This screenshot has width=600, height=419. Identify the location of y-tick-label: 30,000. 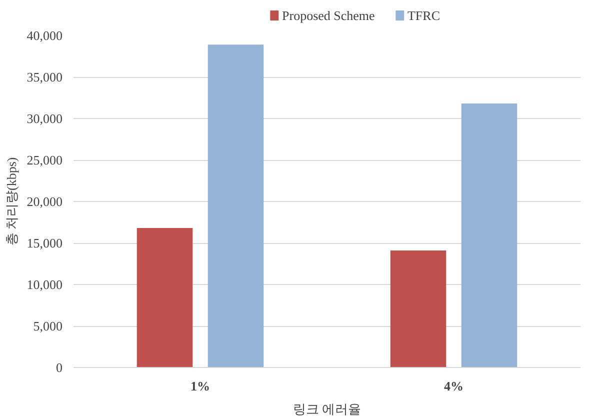
(44, 118).